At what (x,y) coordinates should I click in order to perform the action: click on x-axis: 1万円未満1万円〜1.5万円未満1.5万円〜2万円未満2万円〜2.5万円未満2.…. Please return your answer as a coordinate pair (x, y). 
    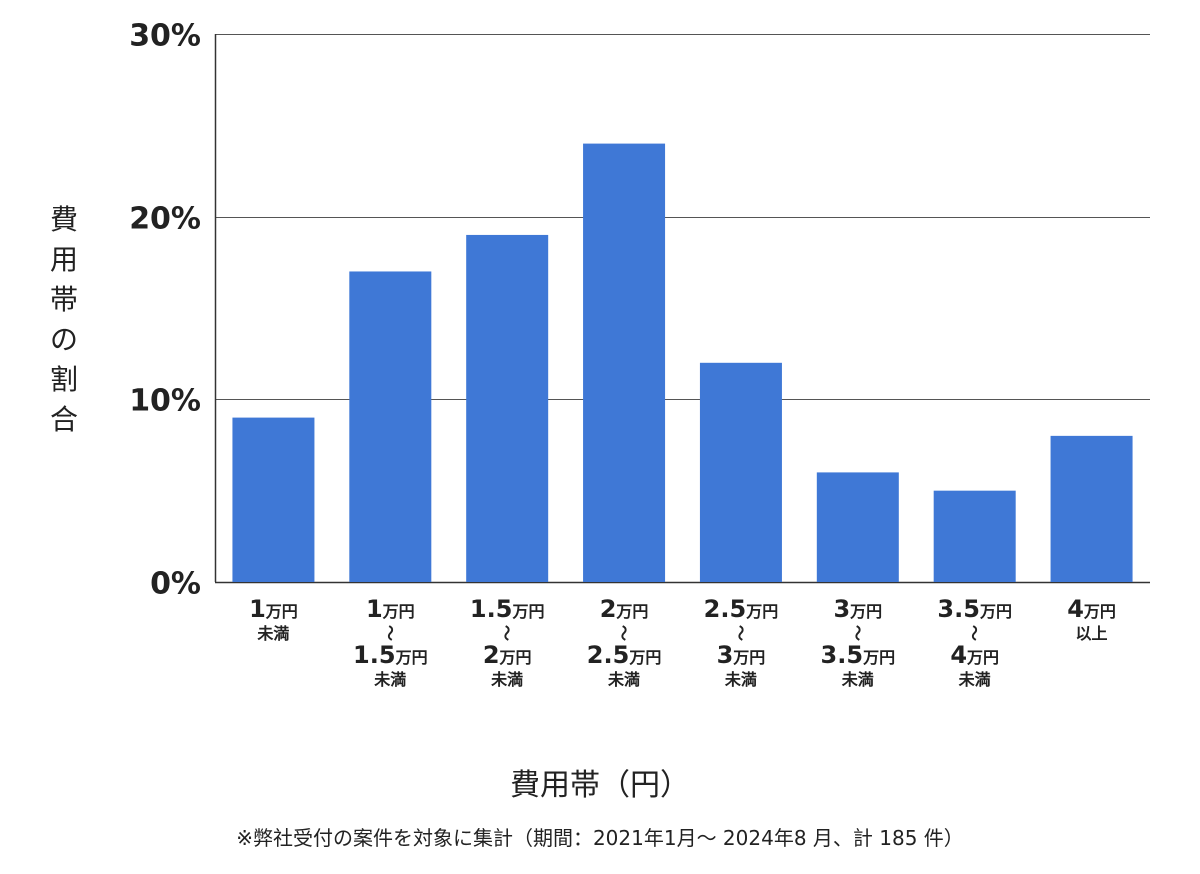
    Looking at the image, I should click on (682, 642).